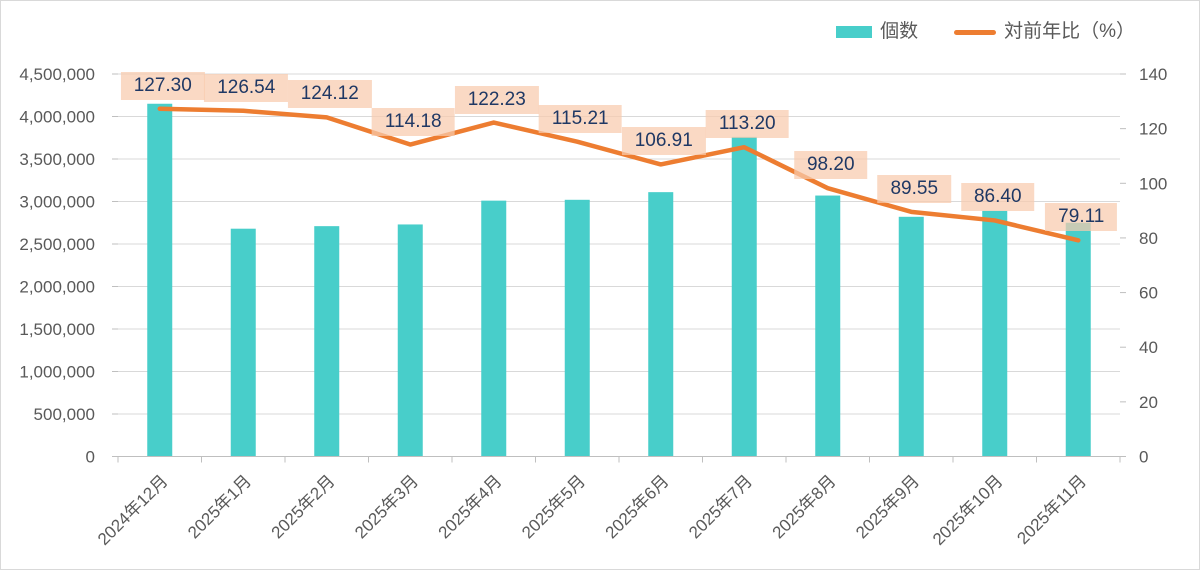 Image resolution: width=1200 pixels, height=570 pixels. I want to click on right-axis-tick-label: 40, so click(1148, 347).